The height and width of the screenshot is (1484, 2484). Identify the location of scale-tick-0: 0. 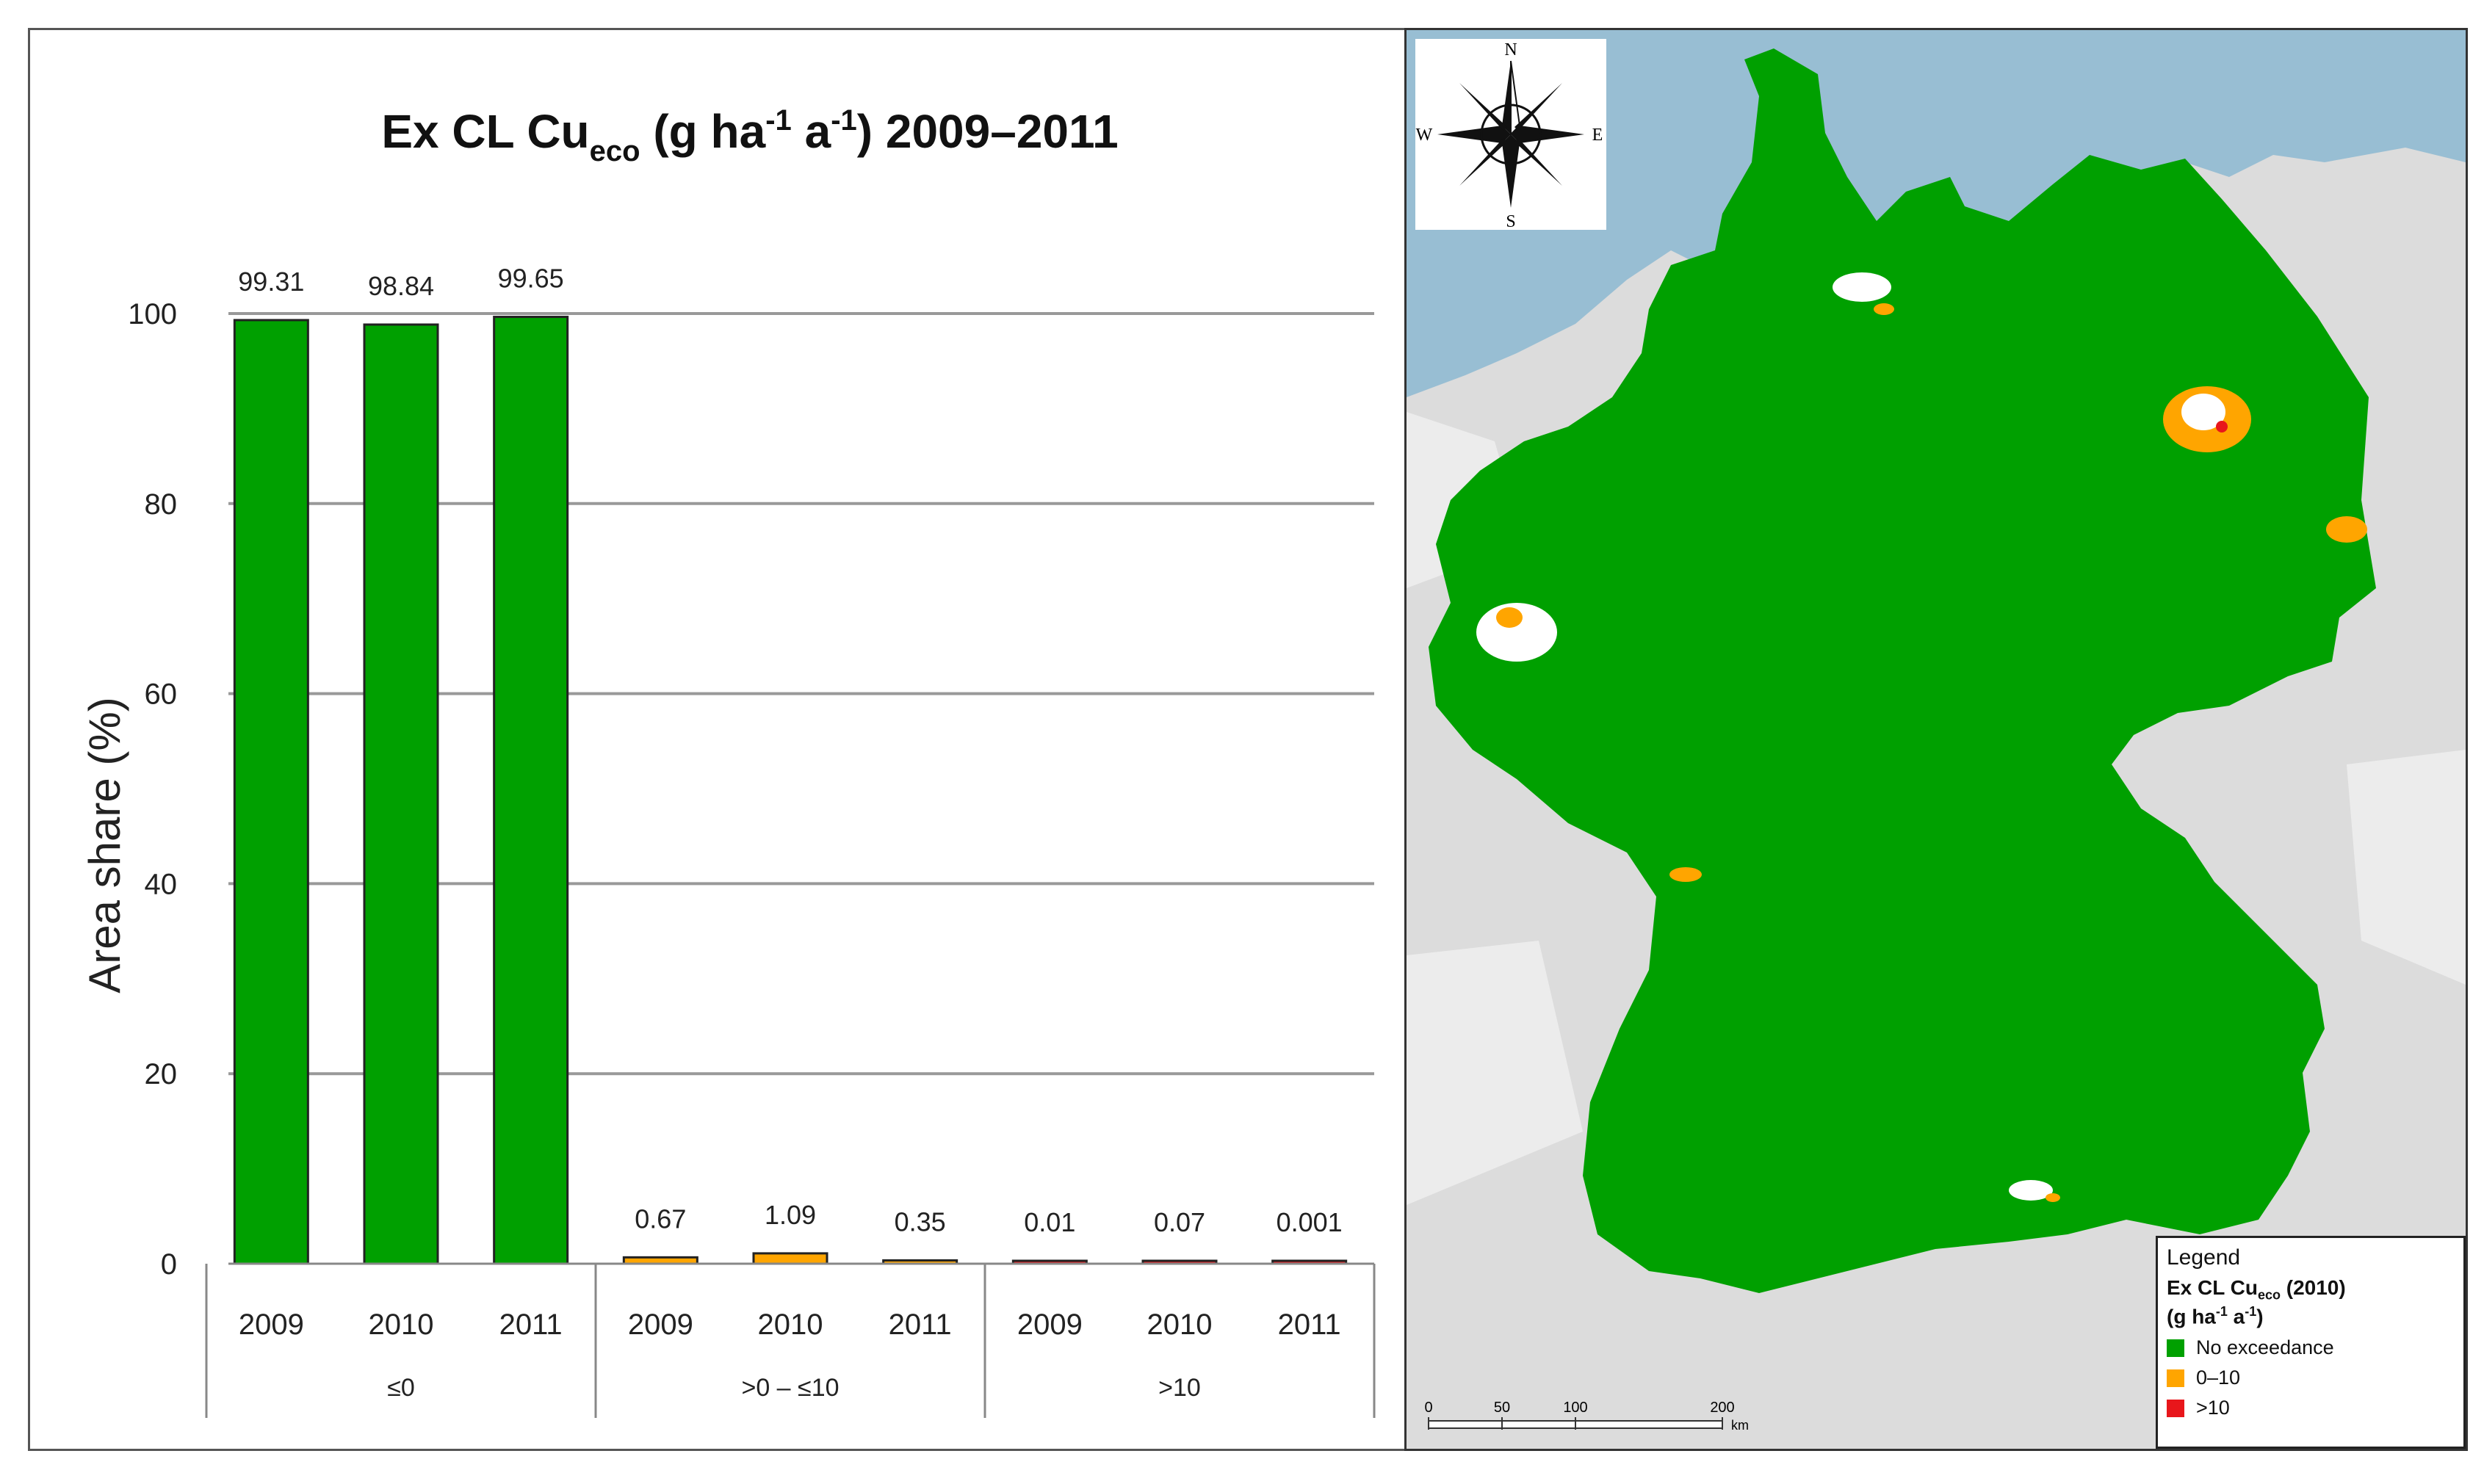
(1428, 1408).